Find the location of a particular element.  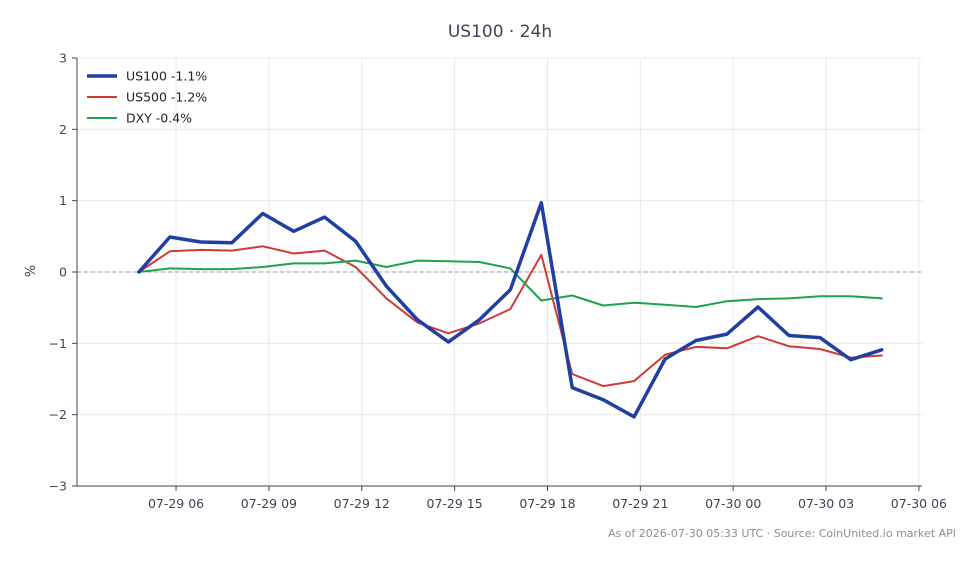

x-tick-label: 07-29 15 is located at coordinates (455, 503).